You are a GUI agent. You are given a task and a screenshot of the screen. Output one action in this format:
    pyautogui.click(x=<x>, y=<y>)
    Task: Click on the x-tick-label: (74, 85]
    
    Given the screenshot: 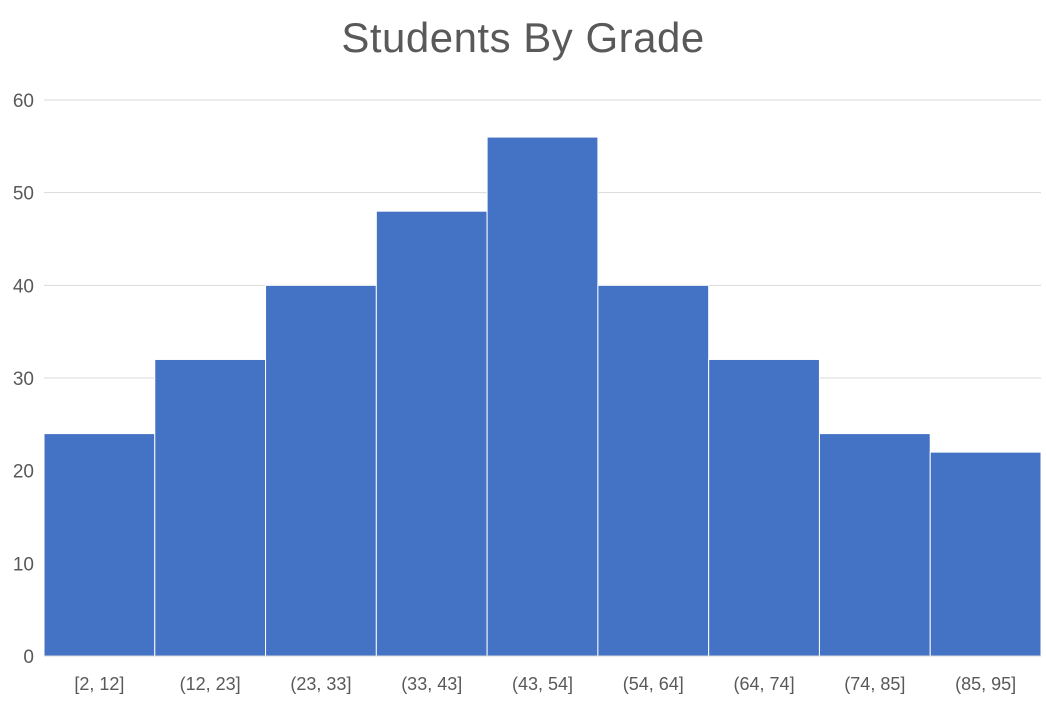 What is the action you would take?
    pyautogui.click(x=874, y=684)
    